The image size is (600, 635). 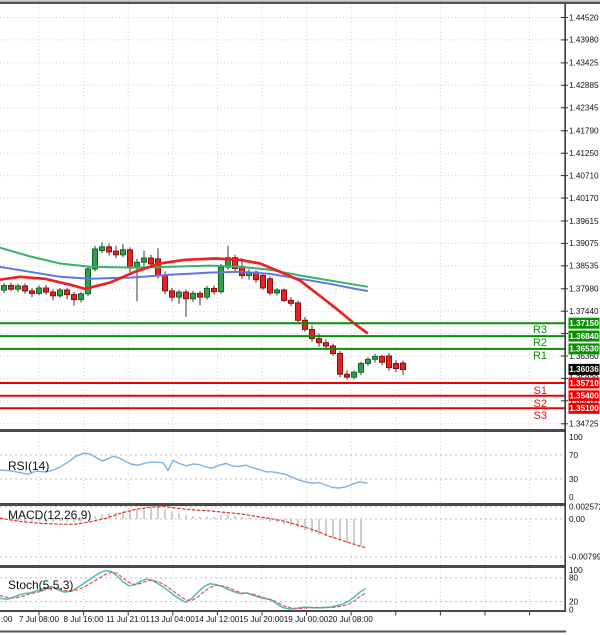 I want to click on ma-fast-line, so click(x=184, y=296).